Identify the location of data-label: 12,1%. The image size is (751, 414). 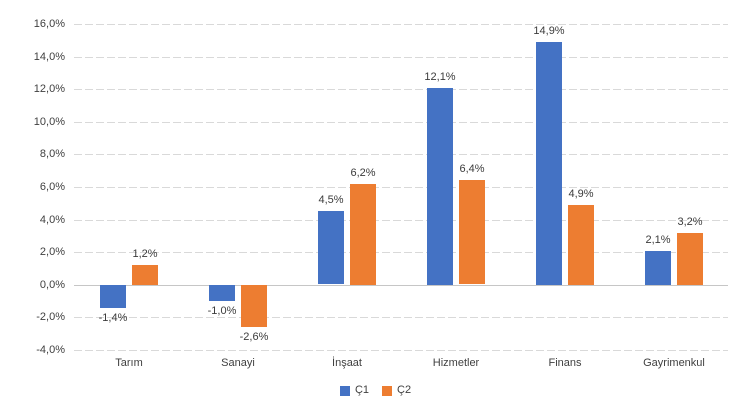
(440, 77).